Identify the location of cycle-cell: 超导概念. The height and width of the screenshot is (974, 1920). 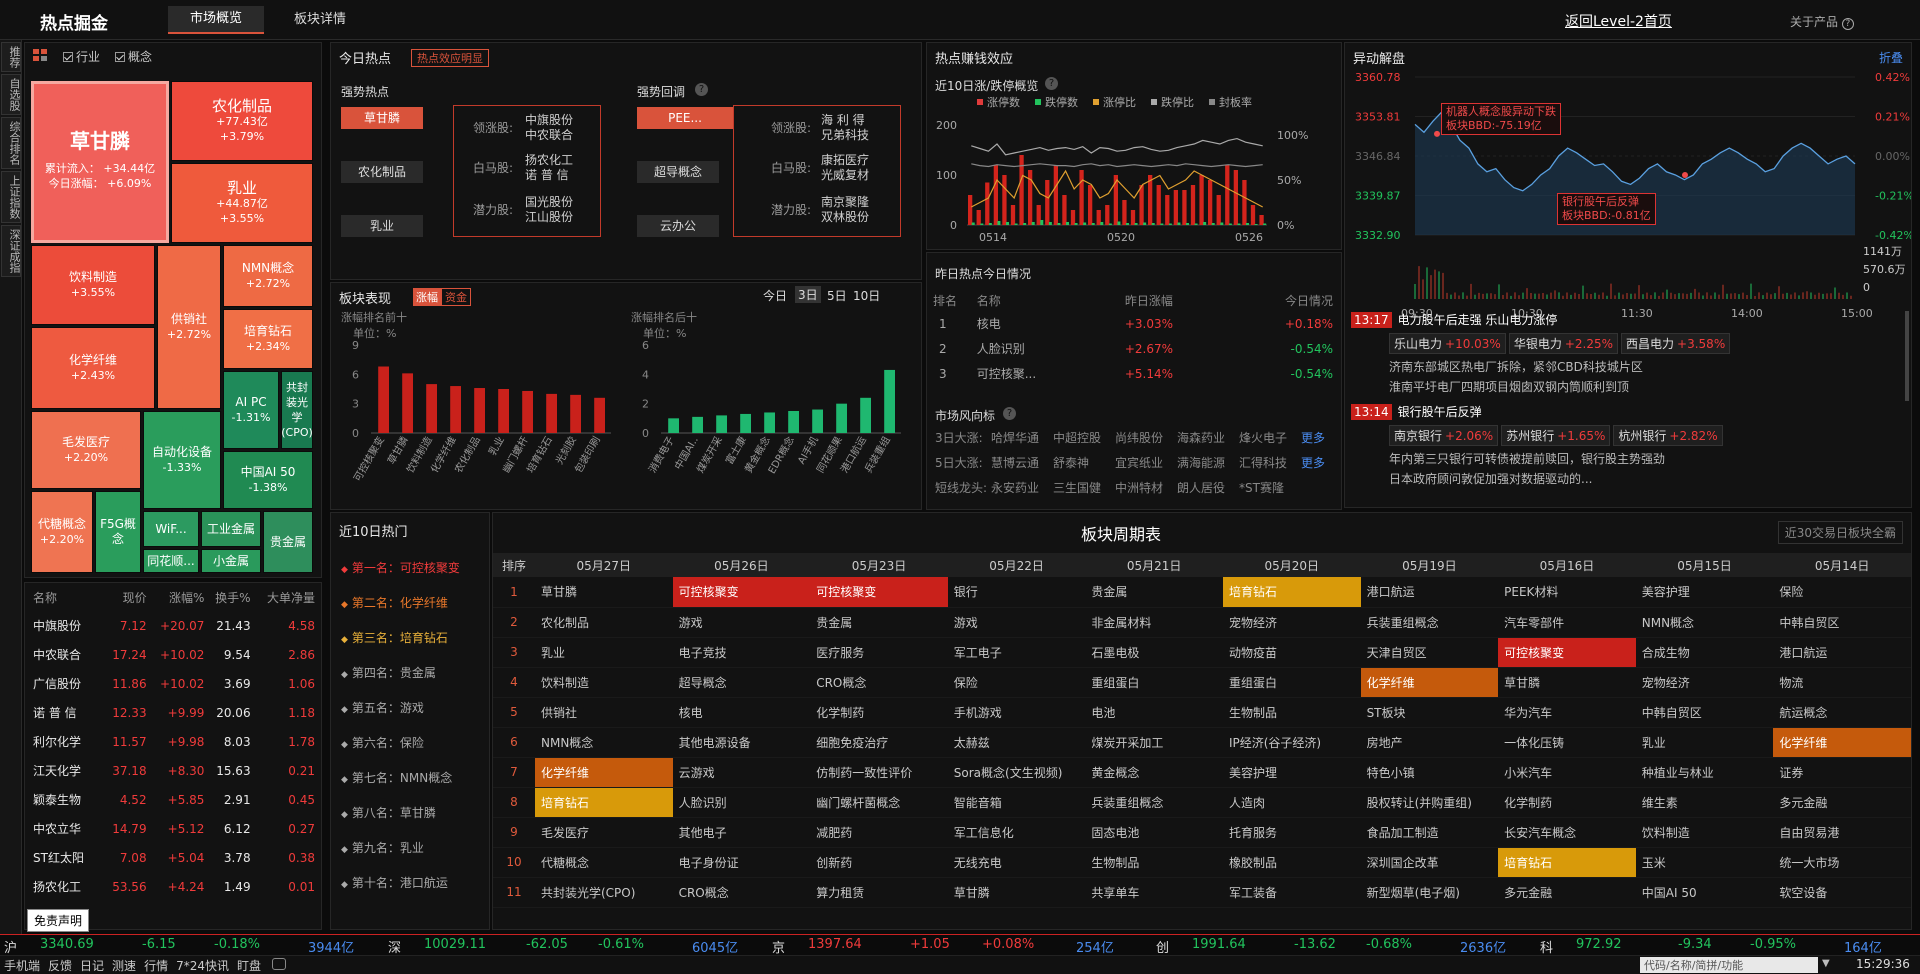
(741, 682).